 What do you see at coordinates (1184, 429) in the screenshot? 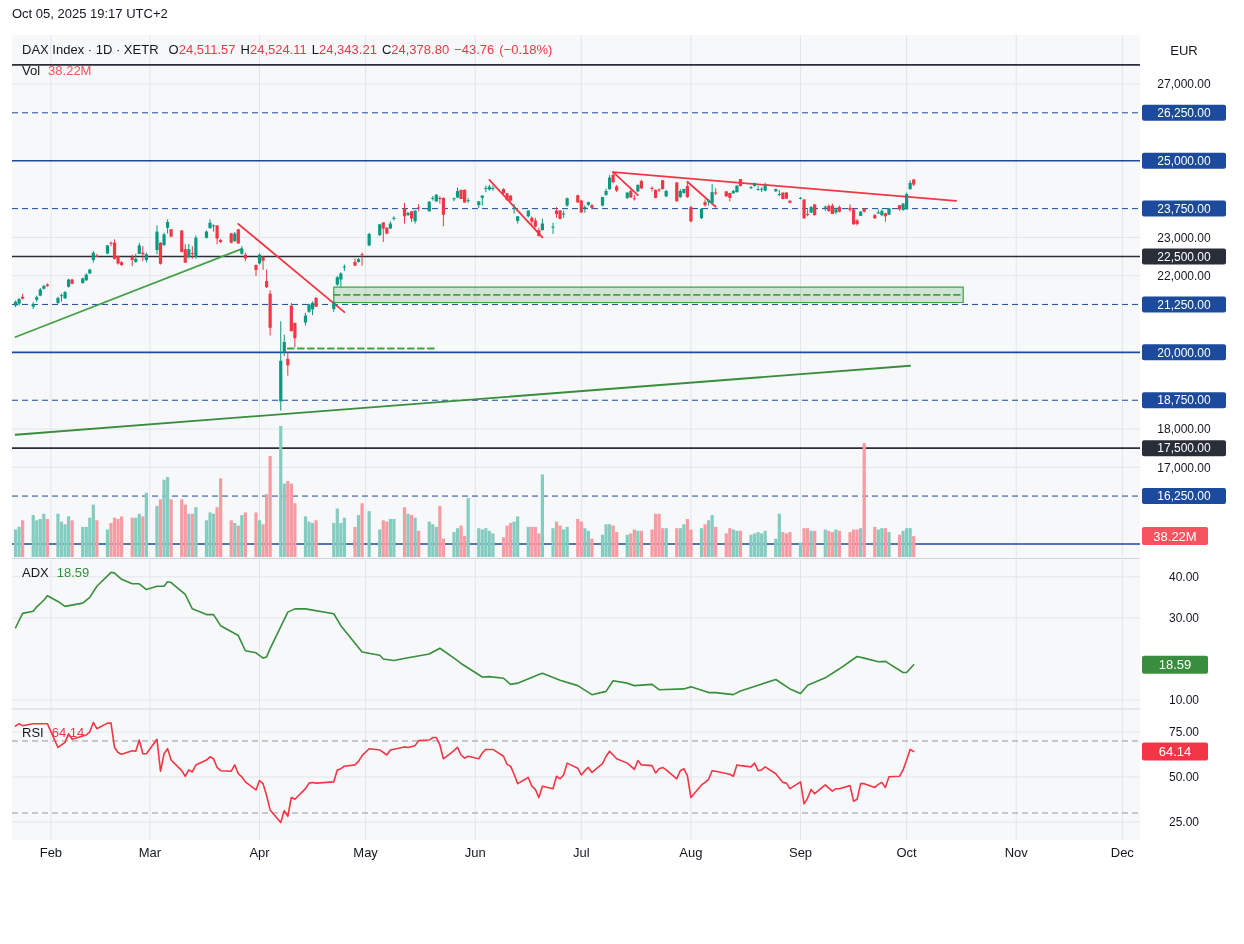
I see `y-tick-label: 18,000.00` at bounding box center [1184, 429].